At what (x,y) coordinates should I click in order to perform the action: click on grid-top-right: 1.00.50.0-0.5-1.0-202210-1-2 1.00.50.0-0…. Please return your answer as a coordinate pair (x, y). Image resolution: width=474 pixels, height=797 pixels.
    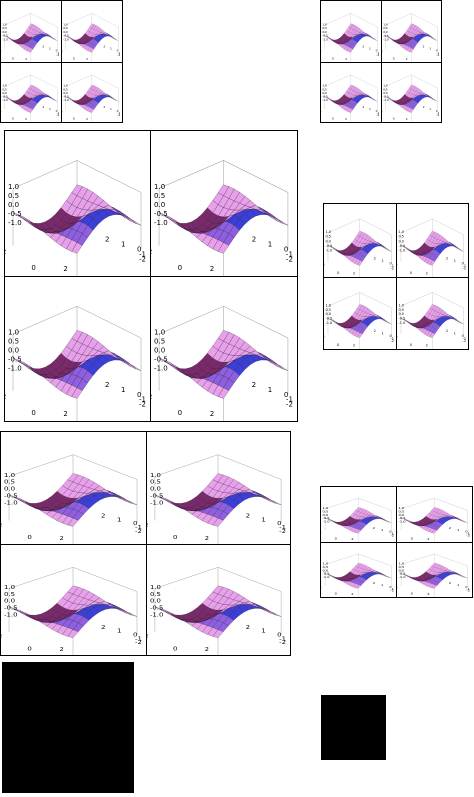
    Looking at the image, I should click on (381, 61).